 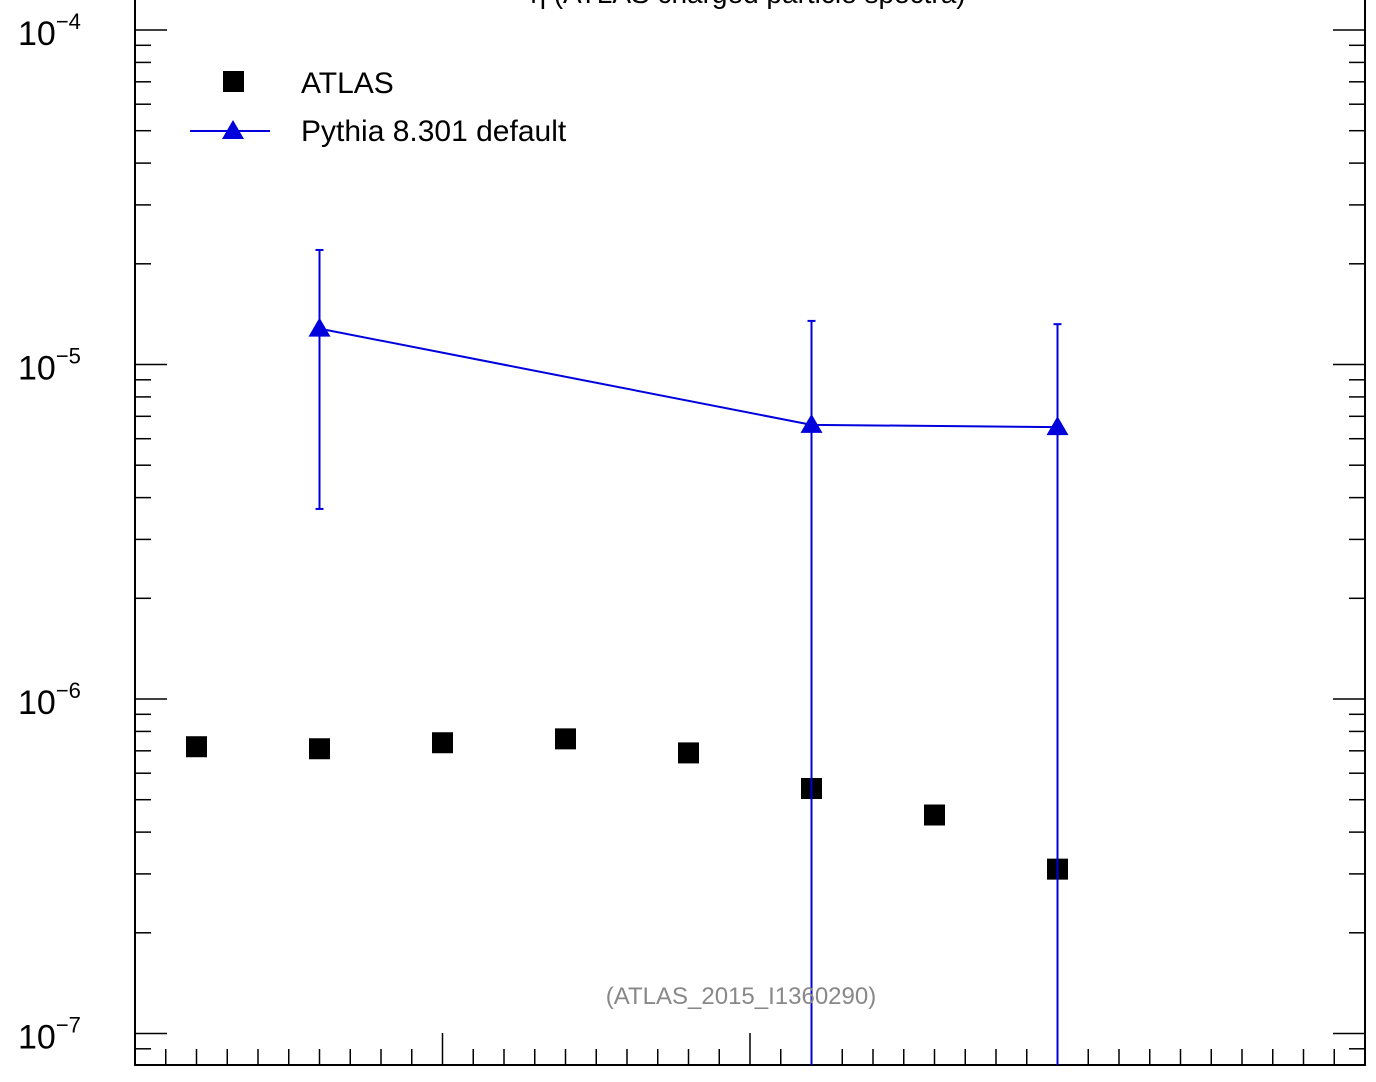 I want to click on legend-label-pythia: Pythia 8.301 default, so click(x=434, y=131).